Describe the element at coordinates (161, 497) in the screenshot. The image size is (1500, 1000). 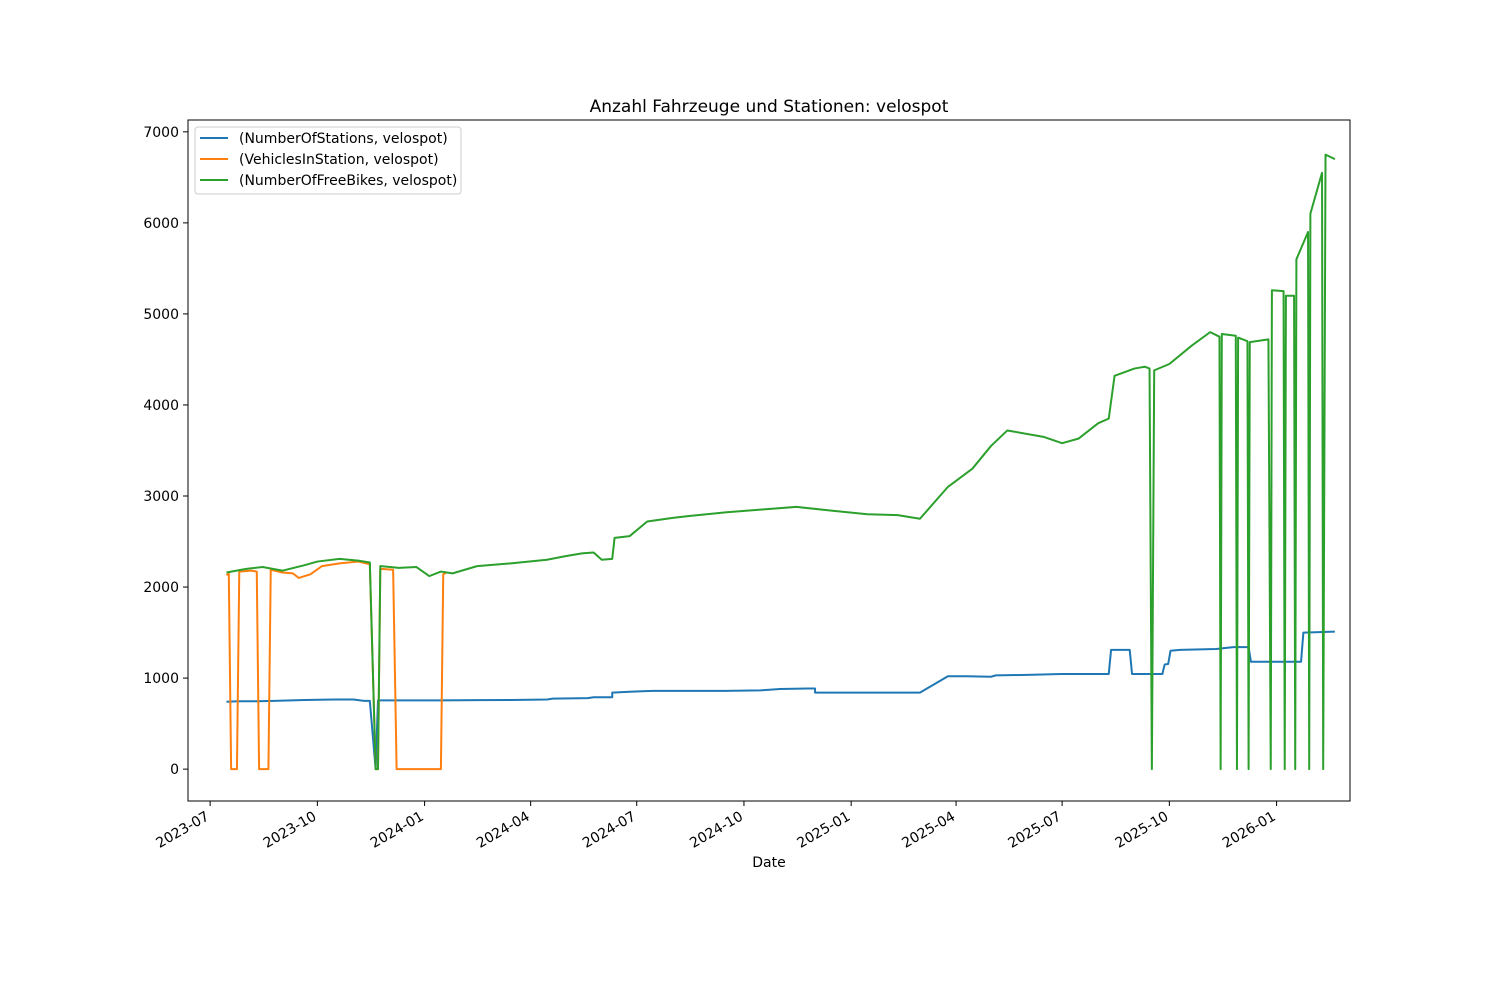
I see `y-tick-label: 3000` at that location.